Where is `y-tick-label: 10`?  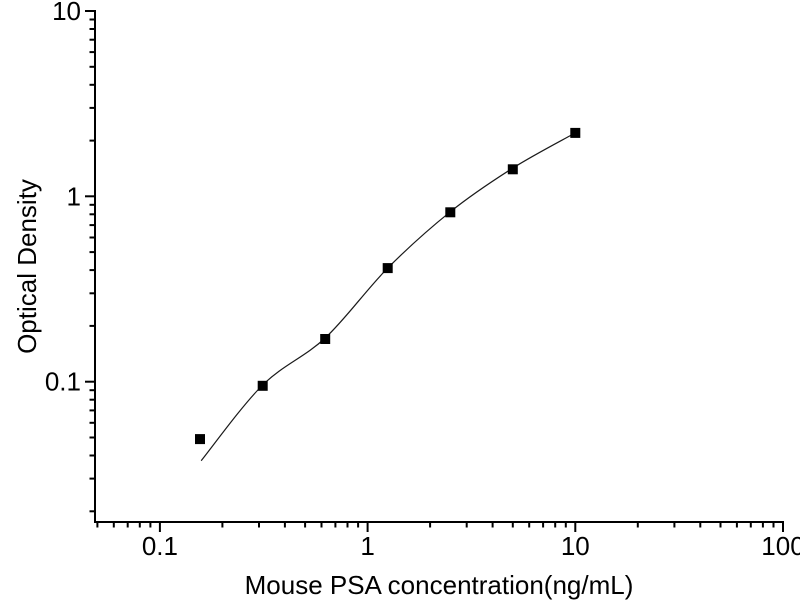
y-tick-label: 10 is located at coordinates (66, 13).